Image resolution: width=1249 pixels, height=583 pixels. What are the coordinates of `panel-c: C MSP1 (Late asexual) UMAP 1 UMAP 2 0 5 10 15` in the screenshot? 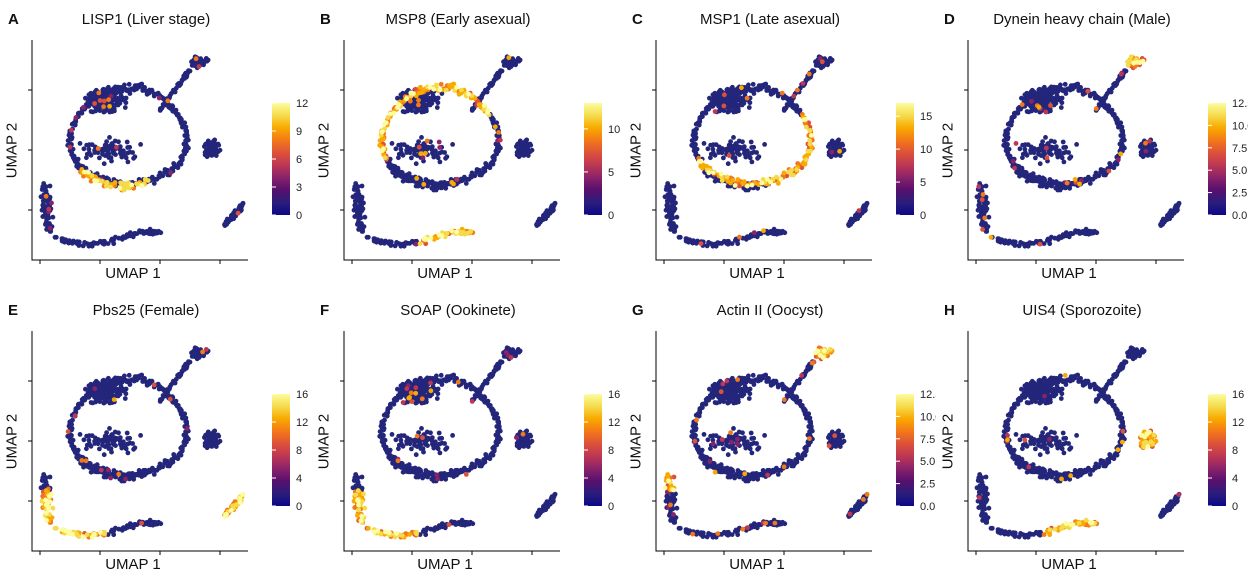 It's located at (780, 145).